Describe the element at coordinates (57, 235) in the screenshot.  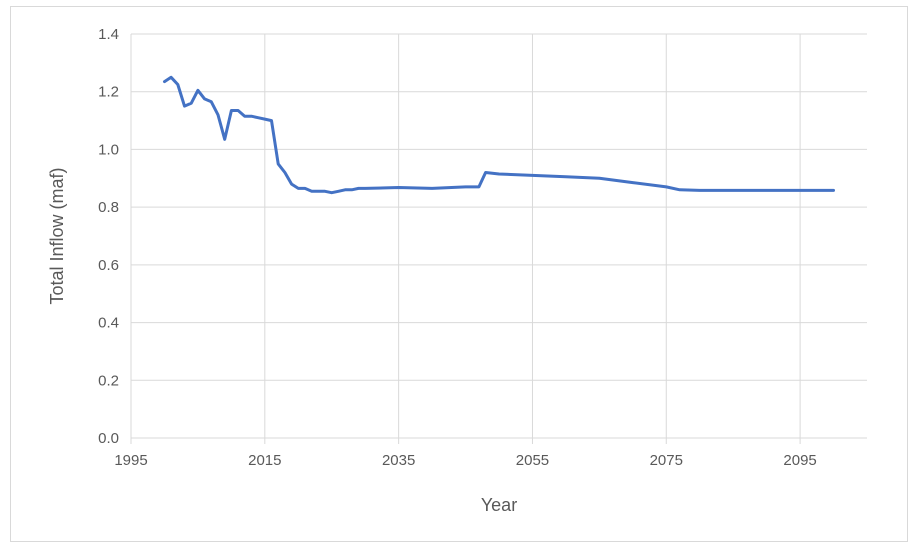
I see `y-axis-title: Total Inflow (maf)` at that location.